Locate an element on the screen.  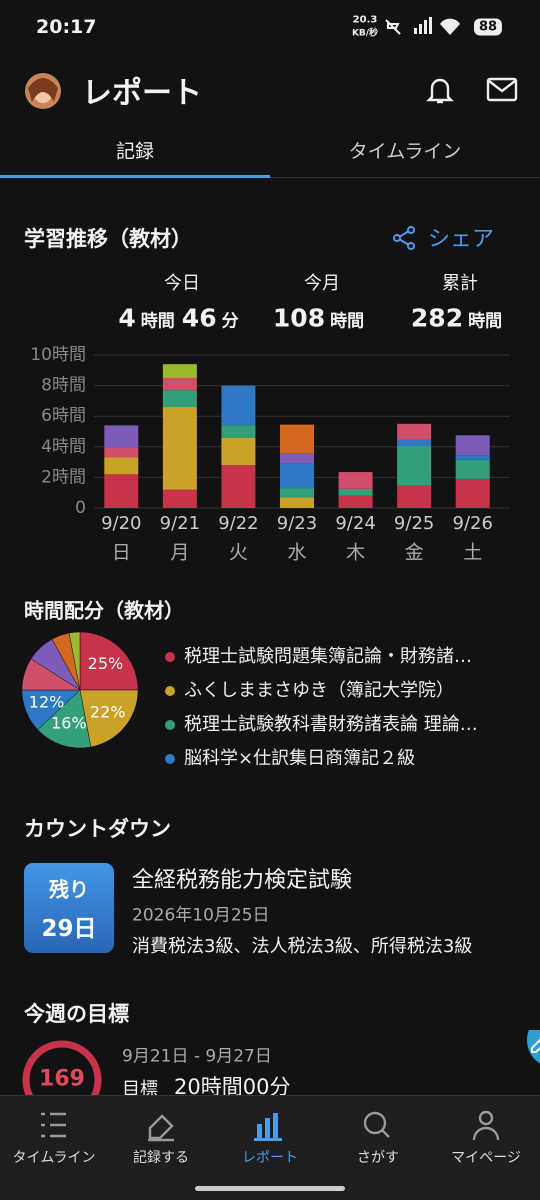
section-title: 時間配分（教材） is located at coordinates (104, 610).